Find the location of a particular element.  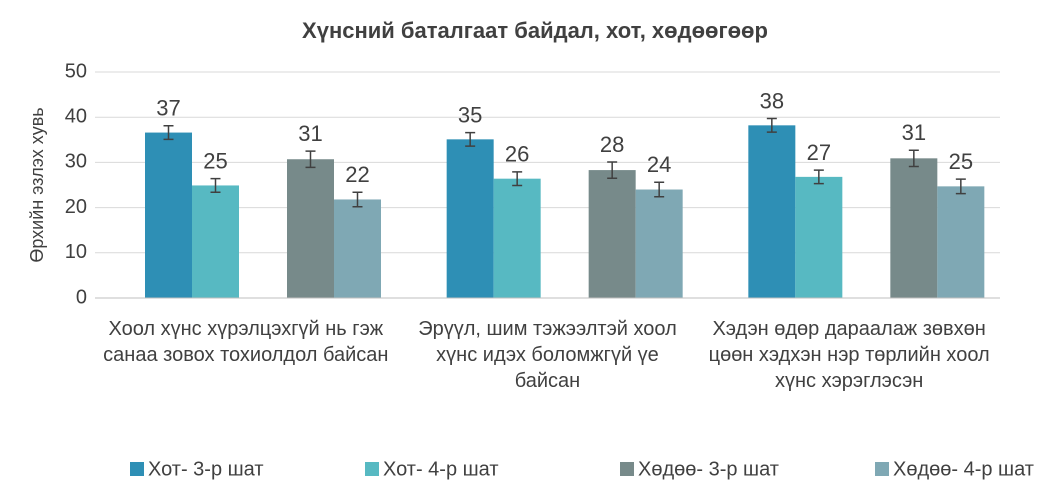

data-label: 22 is located at coordinates (357, 174).